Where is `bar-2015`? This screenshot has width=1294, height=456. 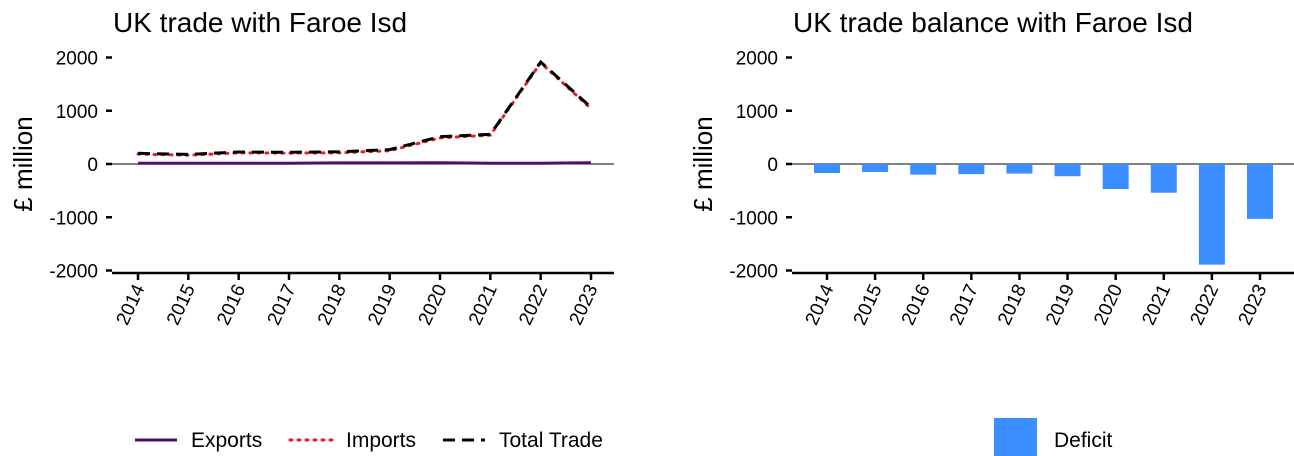 bar-2015 is located at coordinates (875, 168).